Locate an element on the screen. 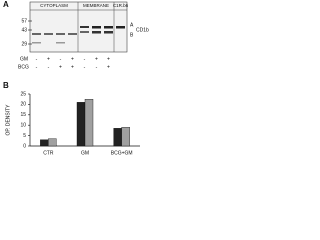  row-label: BCG is located at coordinates (23, 67).